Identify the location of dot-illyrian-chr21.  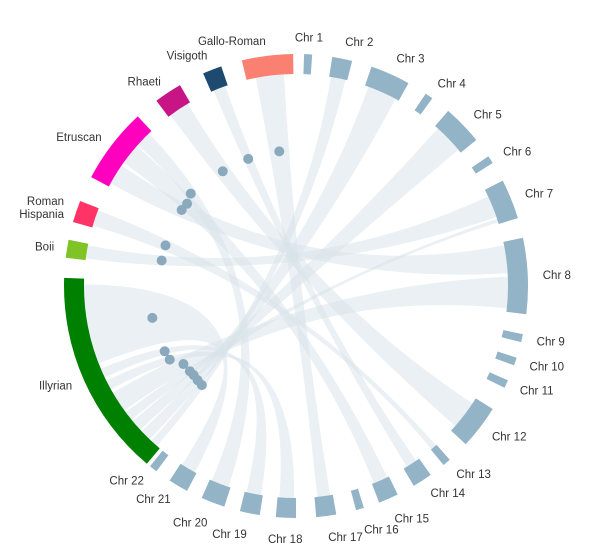
(152, 317).